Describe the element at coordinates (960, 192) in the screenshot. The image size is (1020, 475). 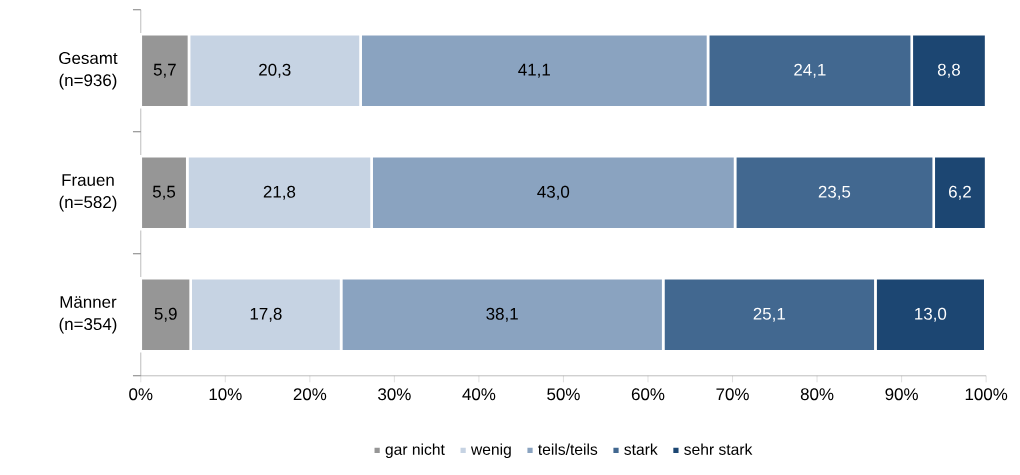
I see `data-label: 6,2` at that location.